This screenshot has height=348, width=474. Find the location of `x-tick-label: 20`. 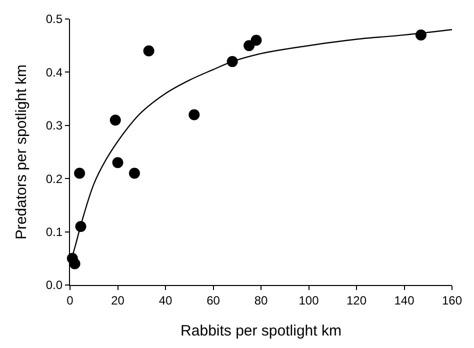

x-tick-label: 20 is located at coordinates (118, 301).